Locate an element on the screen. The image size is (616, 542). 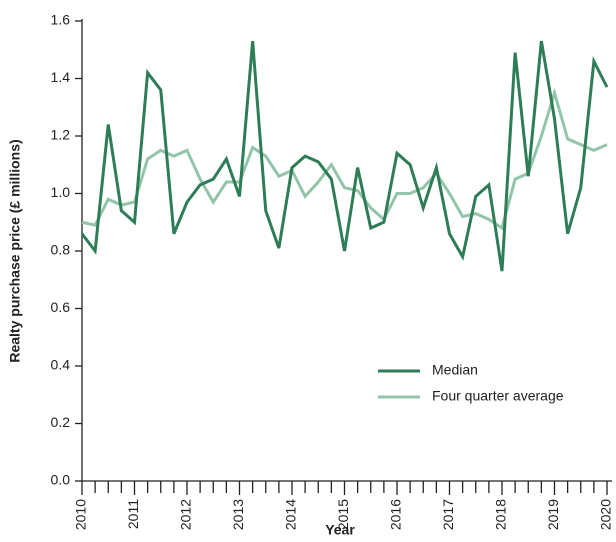
legend-label: Four quarter average is located at coordinates (498, 396).